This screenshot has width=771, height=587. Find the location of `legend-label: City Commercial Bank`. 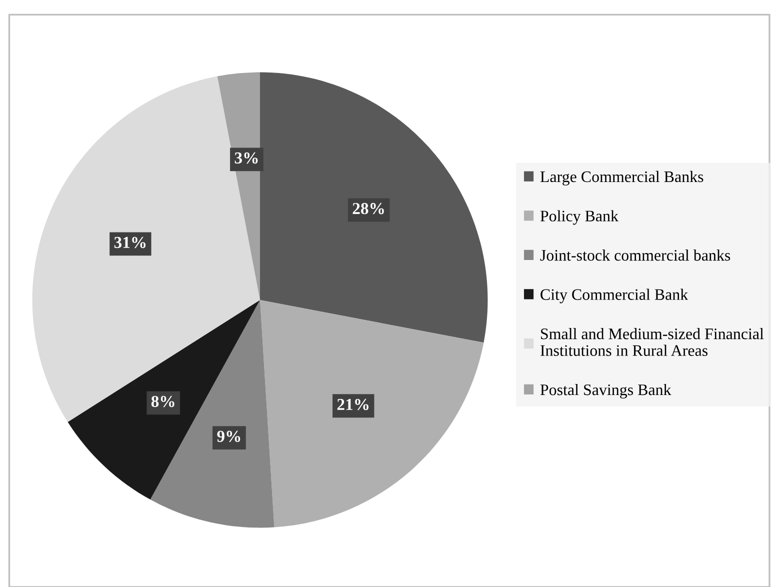

legend-label: City Commercial Bank is located at coordinates (614, 296).